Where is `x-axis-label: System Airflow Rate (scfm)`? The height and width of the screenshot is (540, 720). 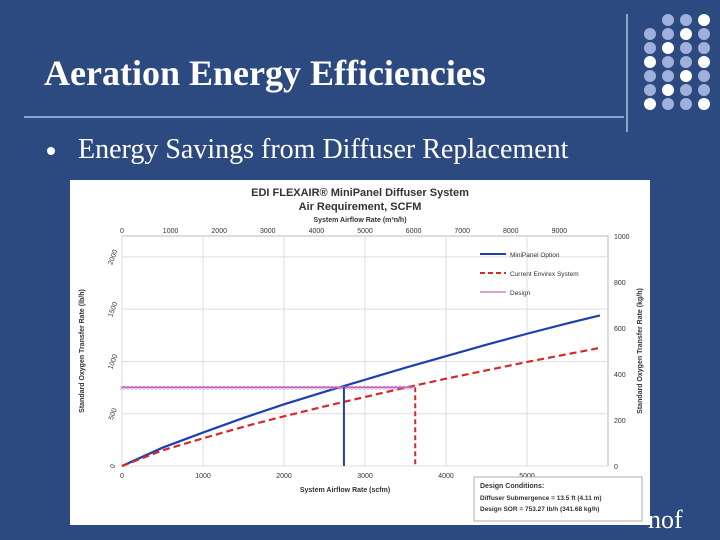 x-axis-label: System Airflow Rate (scfm) is located at coordinates (345, 490).